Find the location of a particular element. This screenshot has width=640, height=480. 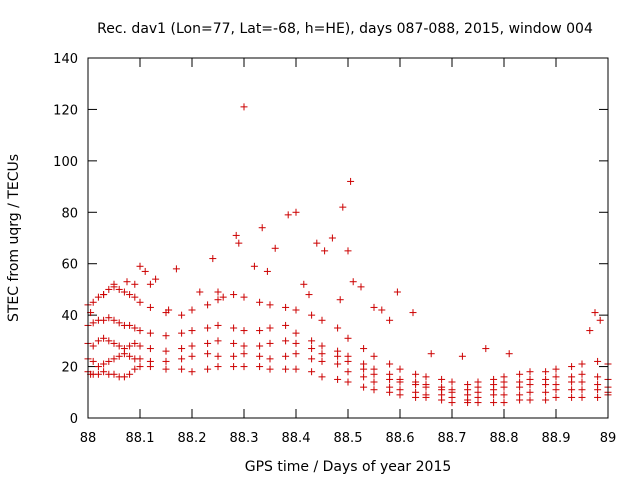

x-tick-label: 88.7 is located at coordinates (452, 438).